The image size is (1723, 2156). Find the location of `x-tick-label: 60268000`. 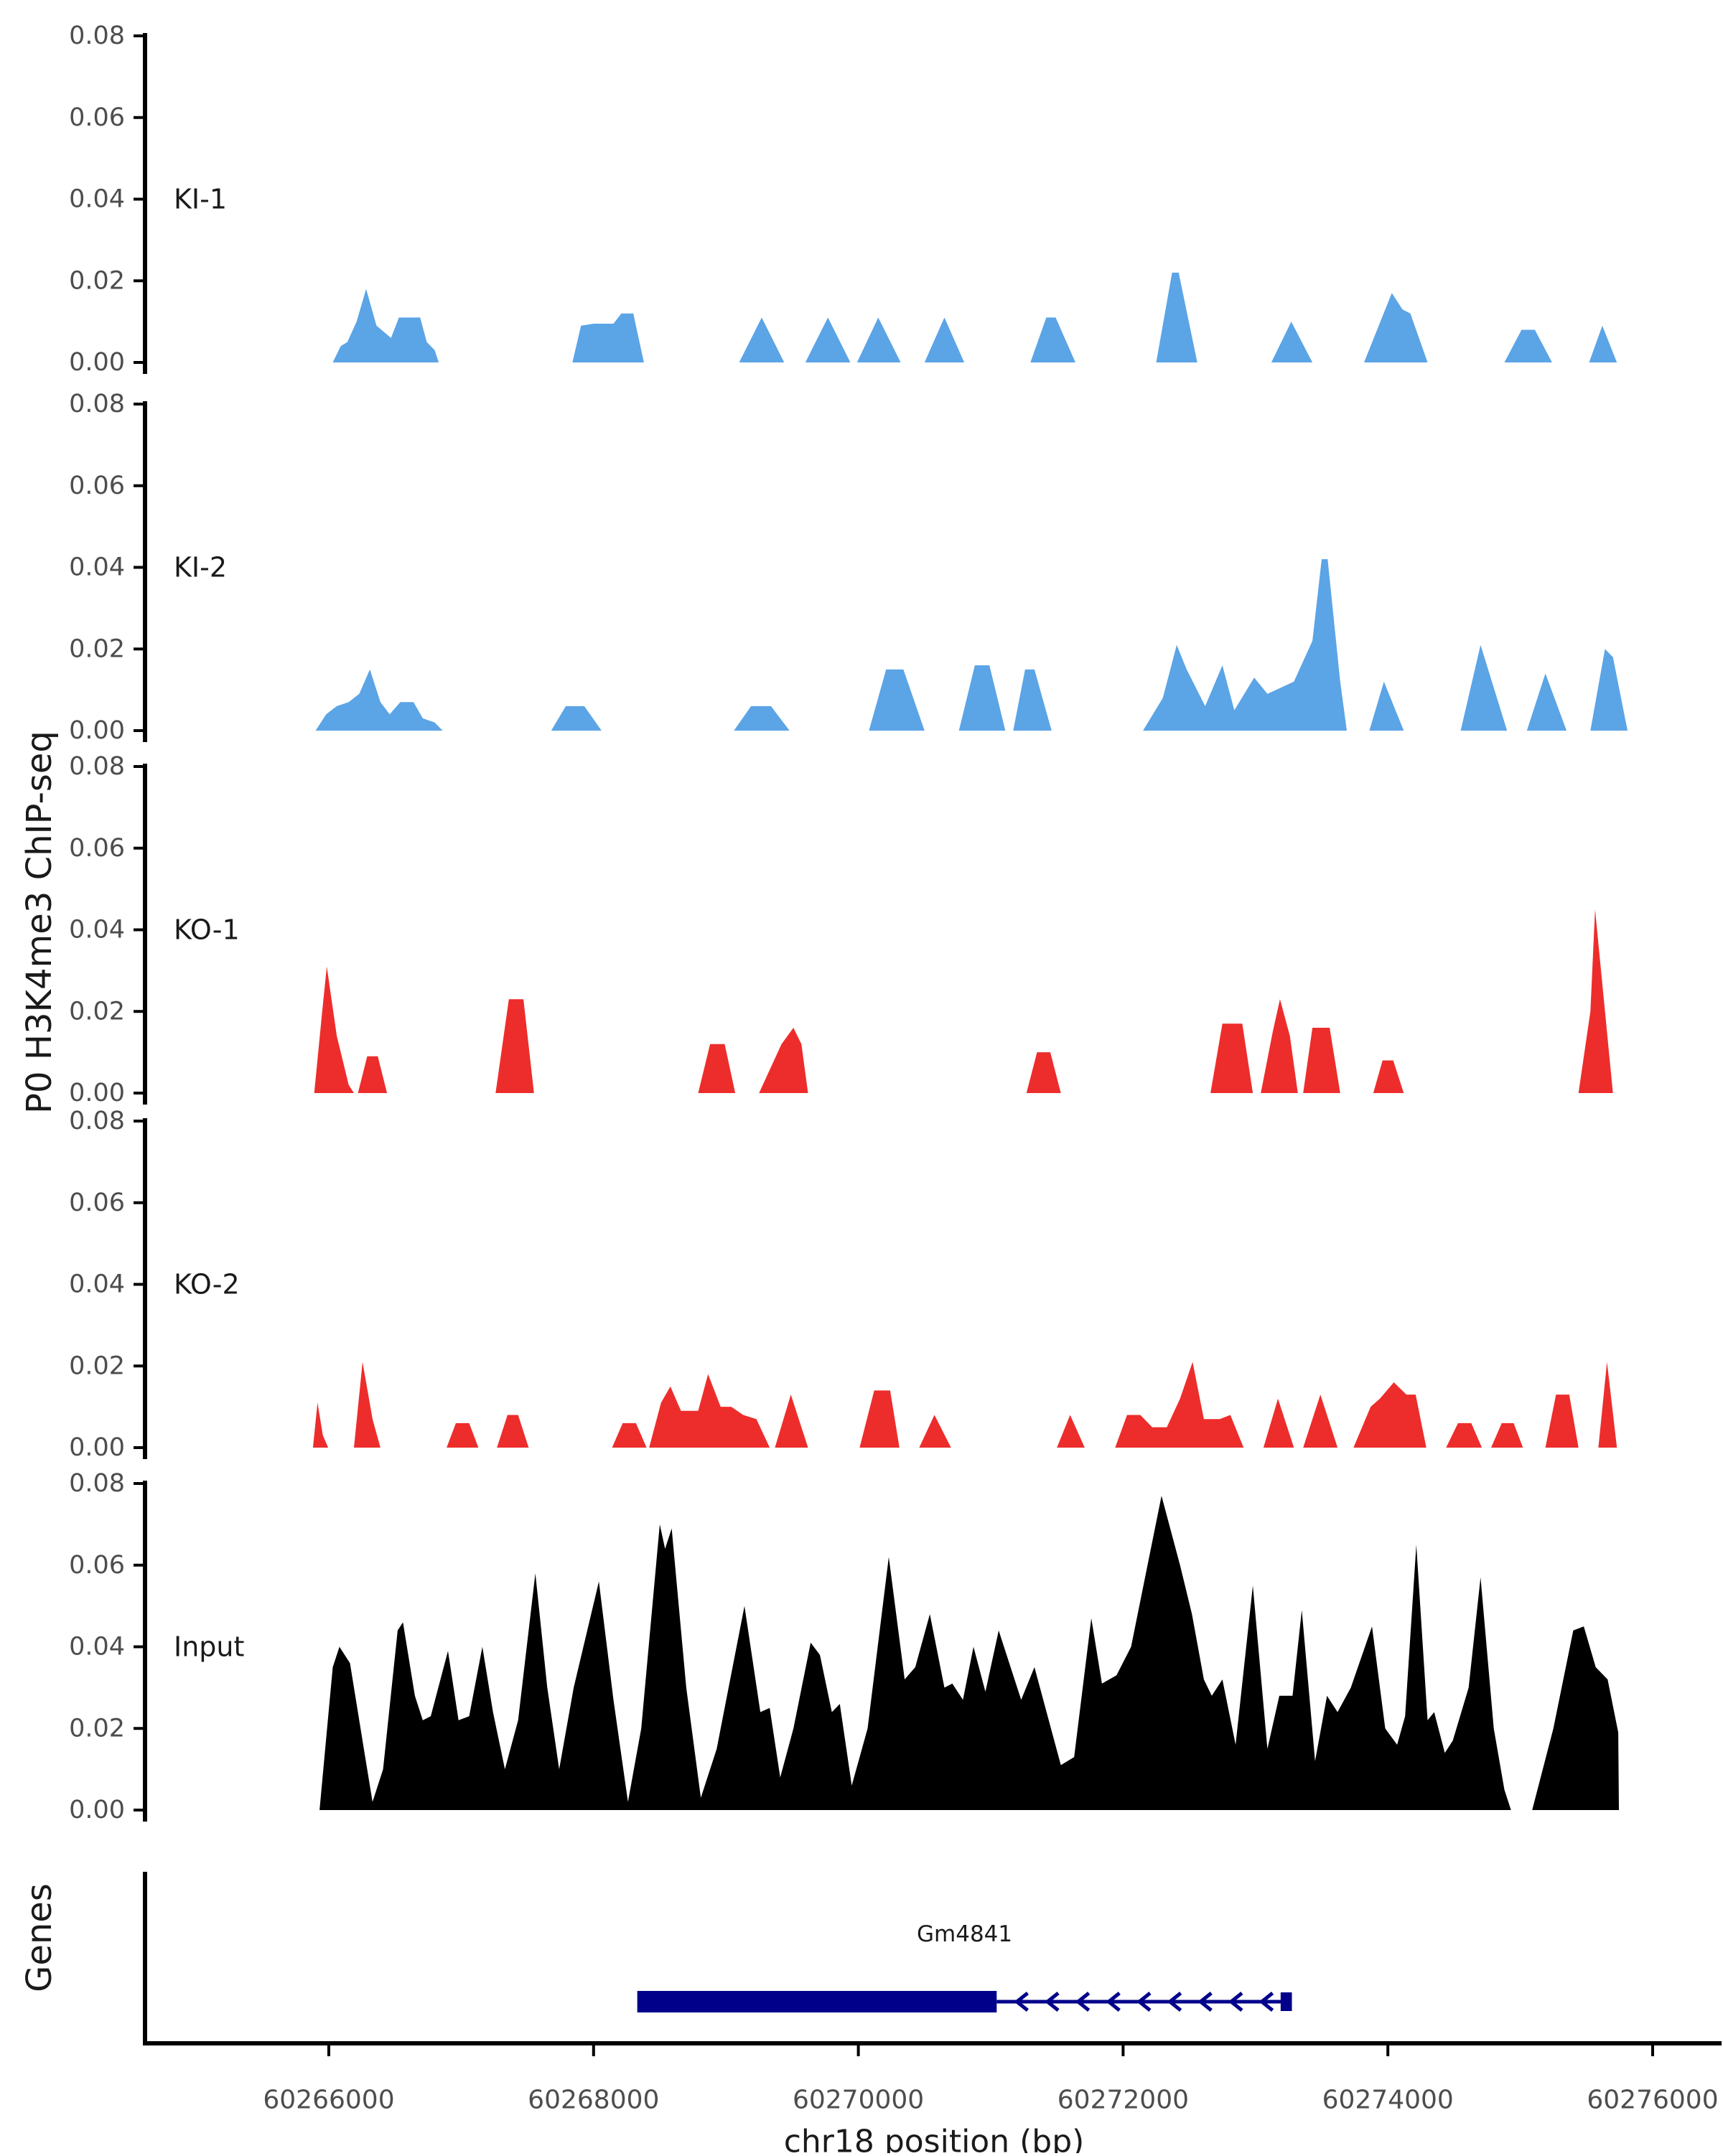

x-tick-label: 60268000 is located at coordinates (593, 2100).